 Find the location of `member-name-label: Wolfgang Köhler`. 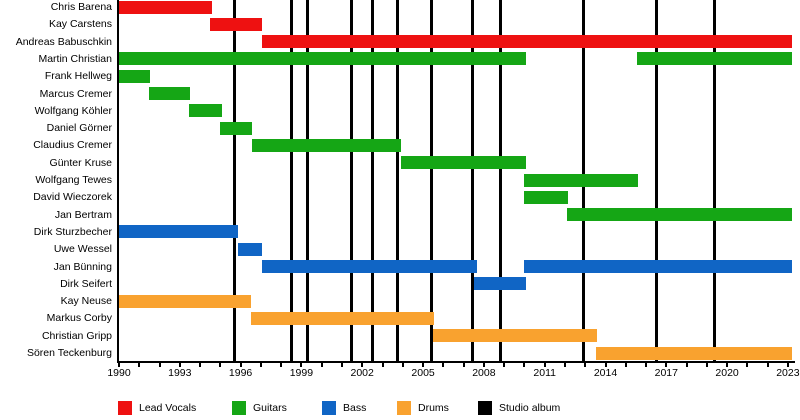

member-name-label: Wolfgang Köhler is located at coordinates (73, 110).